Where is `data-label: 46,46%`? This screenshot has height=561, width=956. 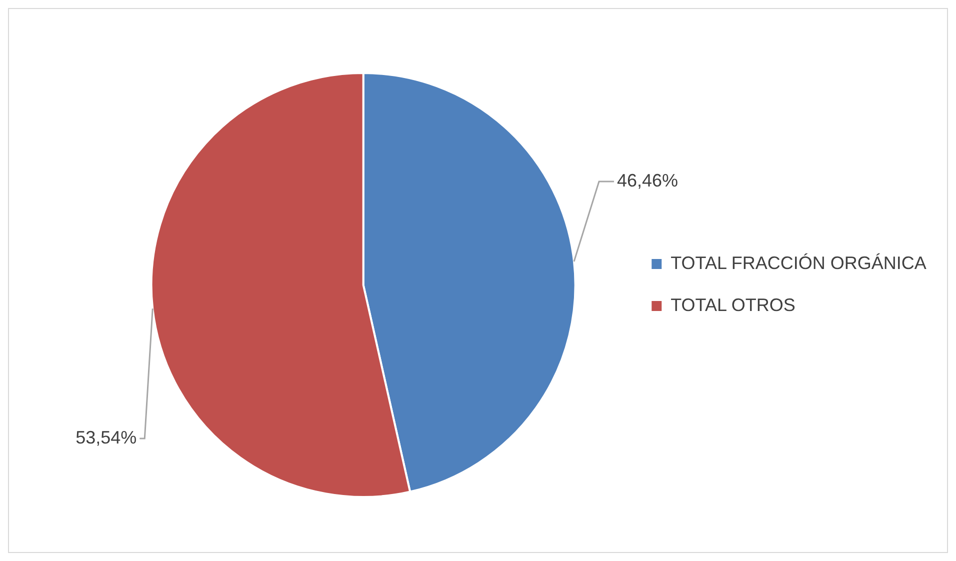 data-label: 46,46% is located at coordinates (647, 180).